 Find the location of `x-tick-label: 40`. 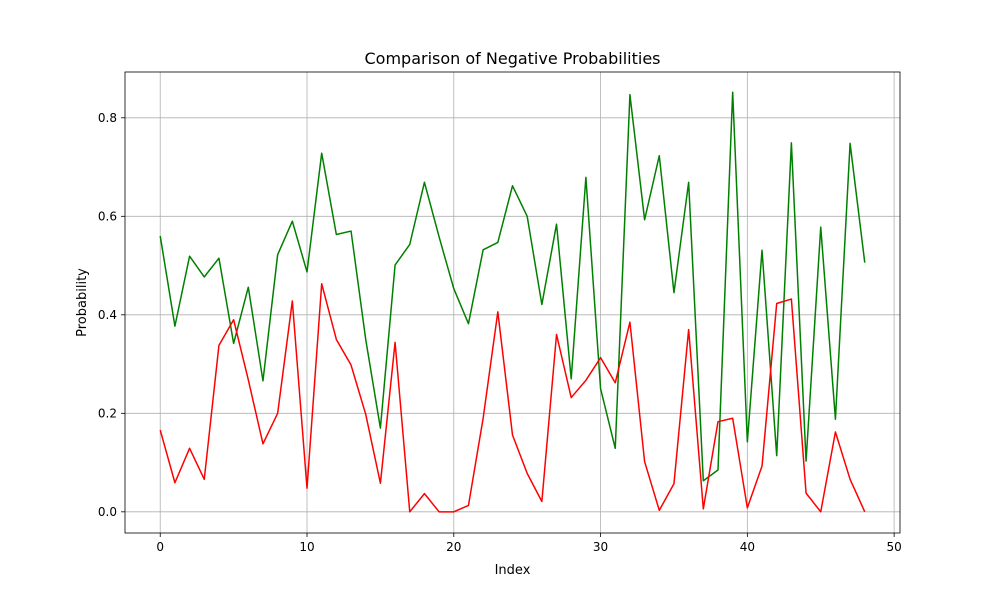

x-tick-label: 40 is located at coordinates (747, 547).